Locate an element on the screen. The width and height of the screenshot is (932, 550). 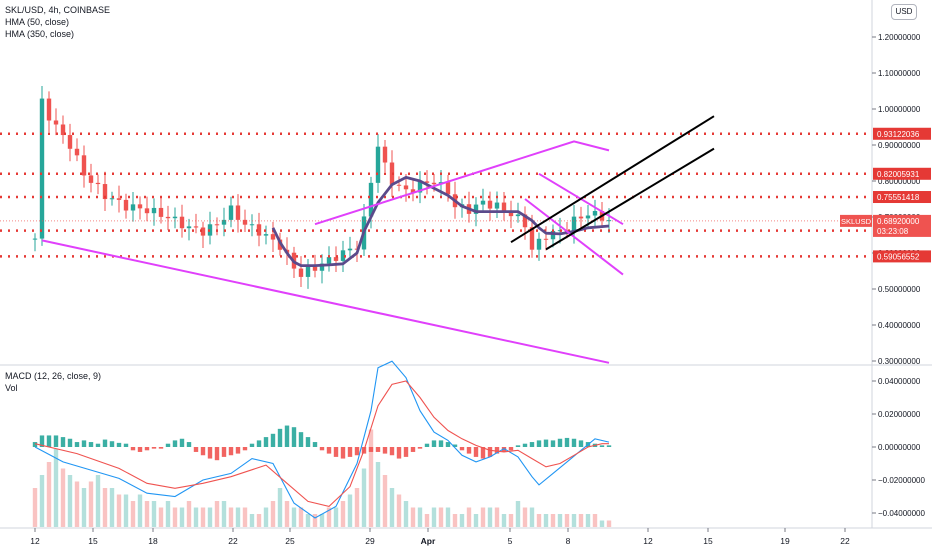
symbol-badge-label: SKLUSD is located at coordinates (856, 221).